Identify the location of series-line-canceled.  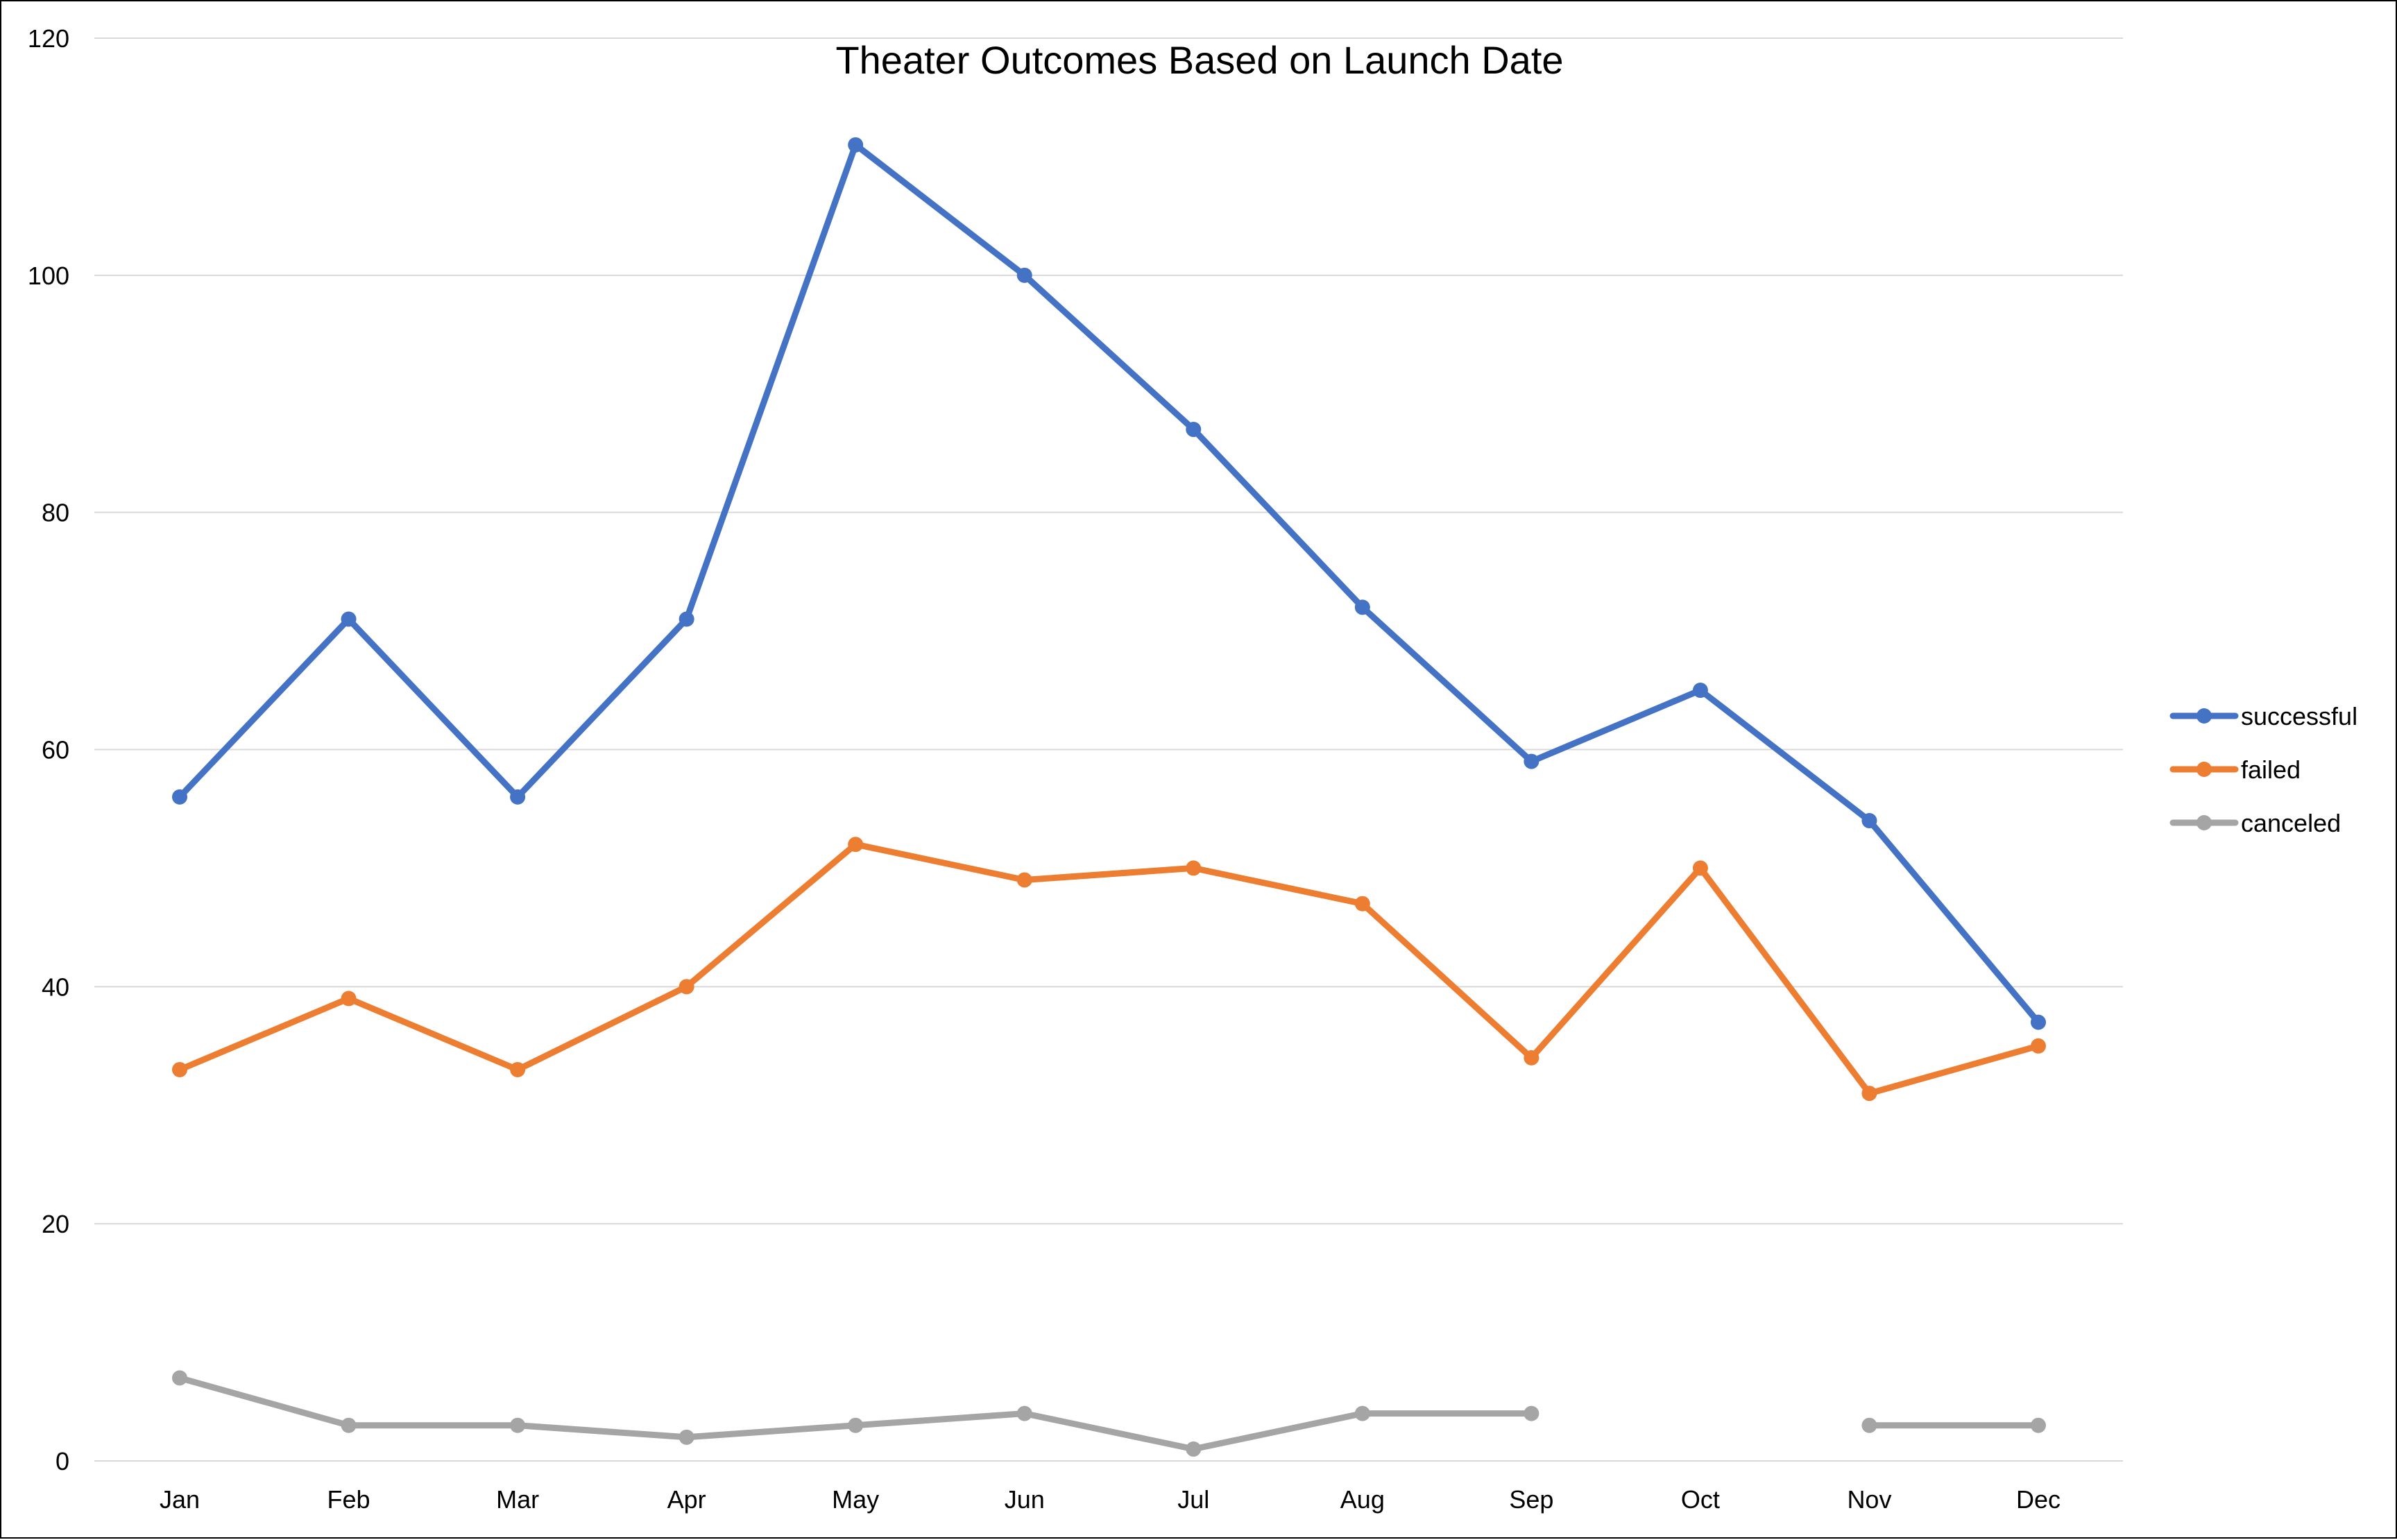
(1109, 1413).